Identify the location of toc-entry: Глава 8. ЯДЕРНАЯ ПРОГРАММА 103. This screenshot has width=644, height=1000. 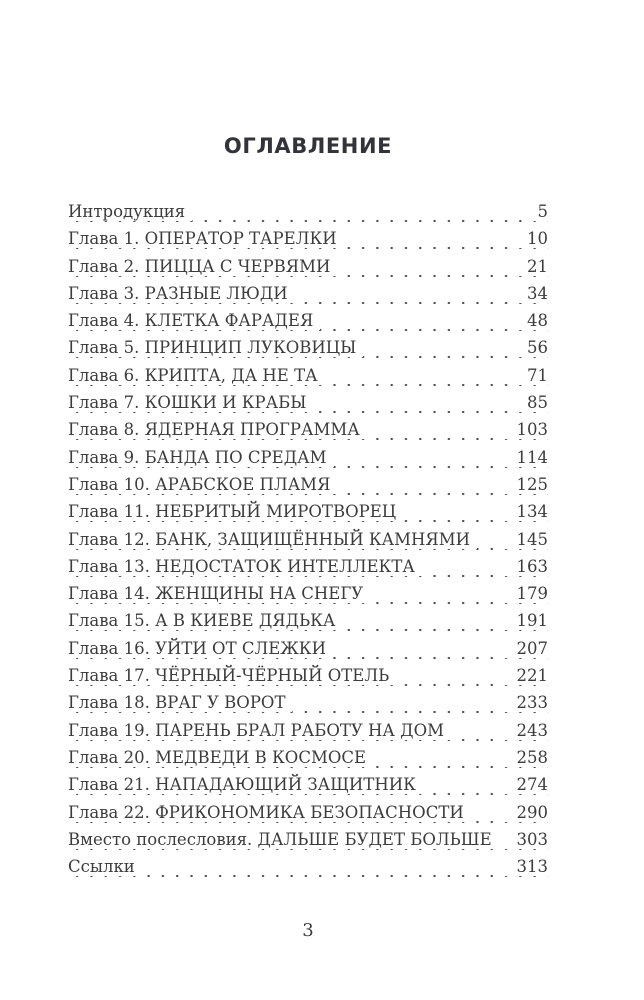
(308, 434).